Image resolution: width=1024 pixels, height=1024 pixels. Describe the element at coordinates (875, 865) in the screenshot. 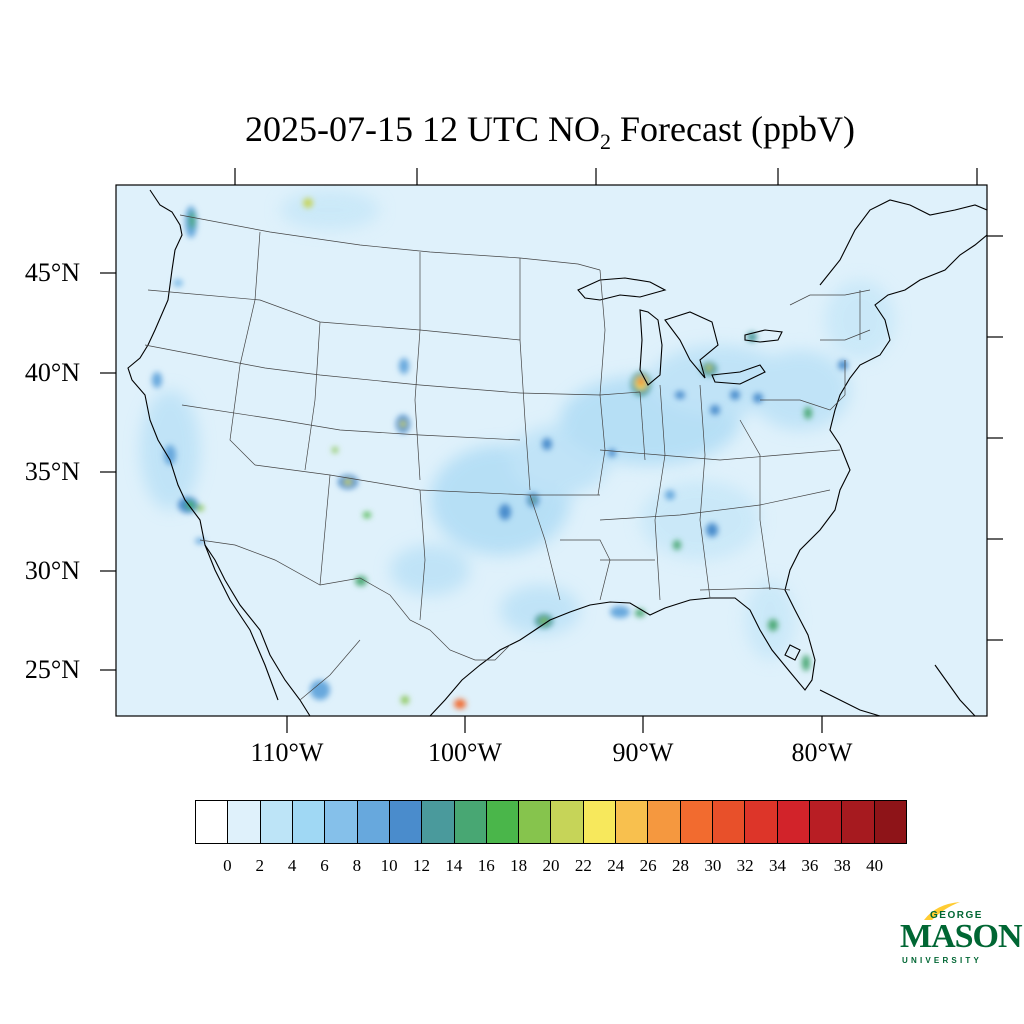

I see `colorbar-tick-label: 40` at that location.